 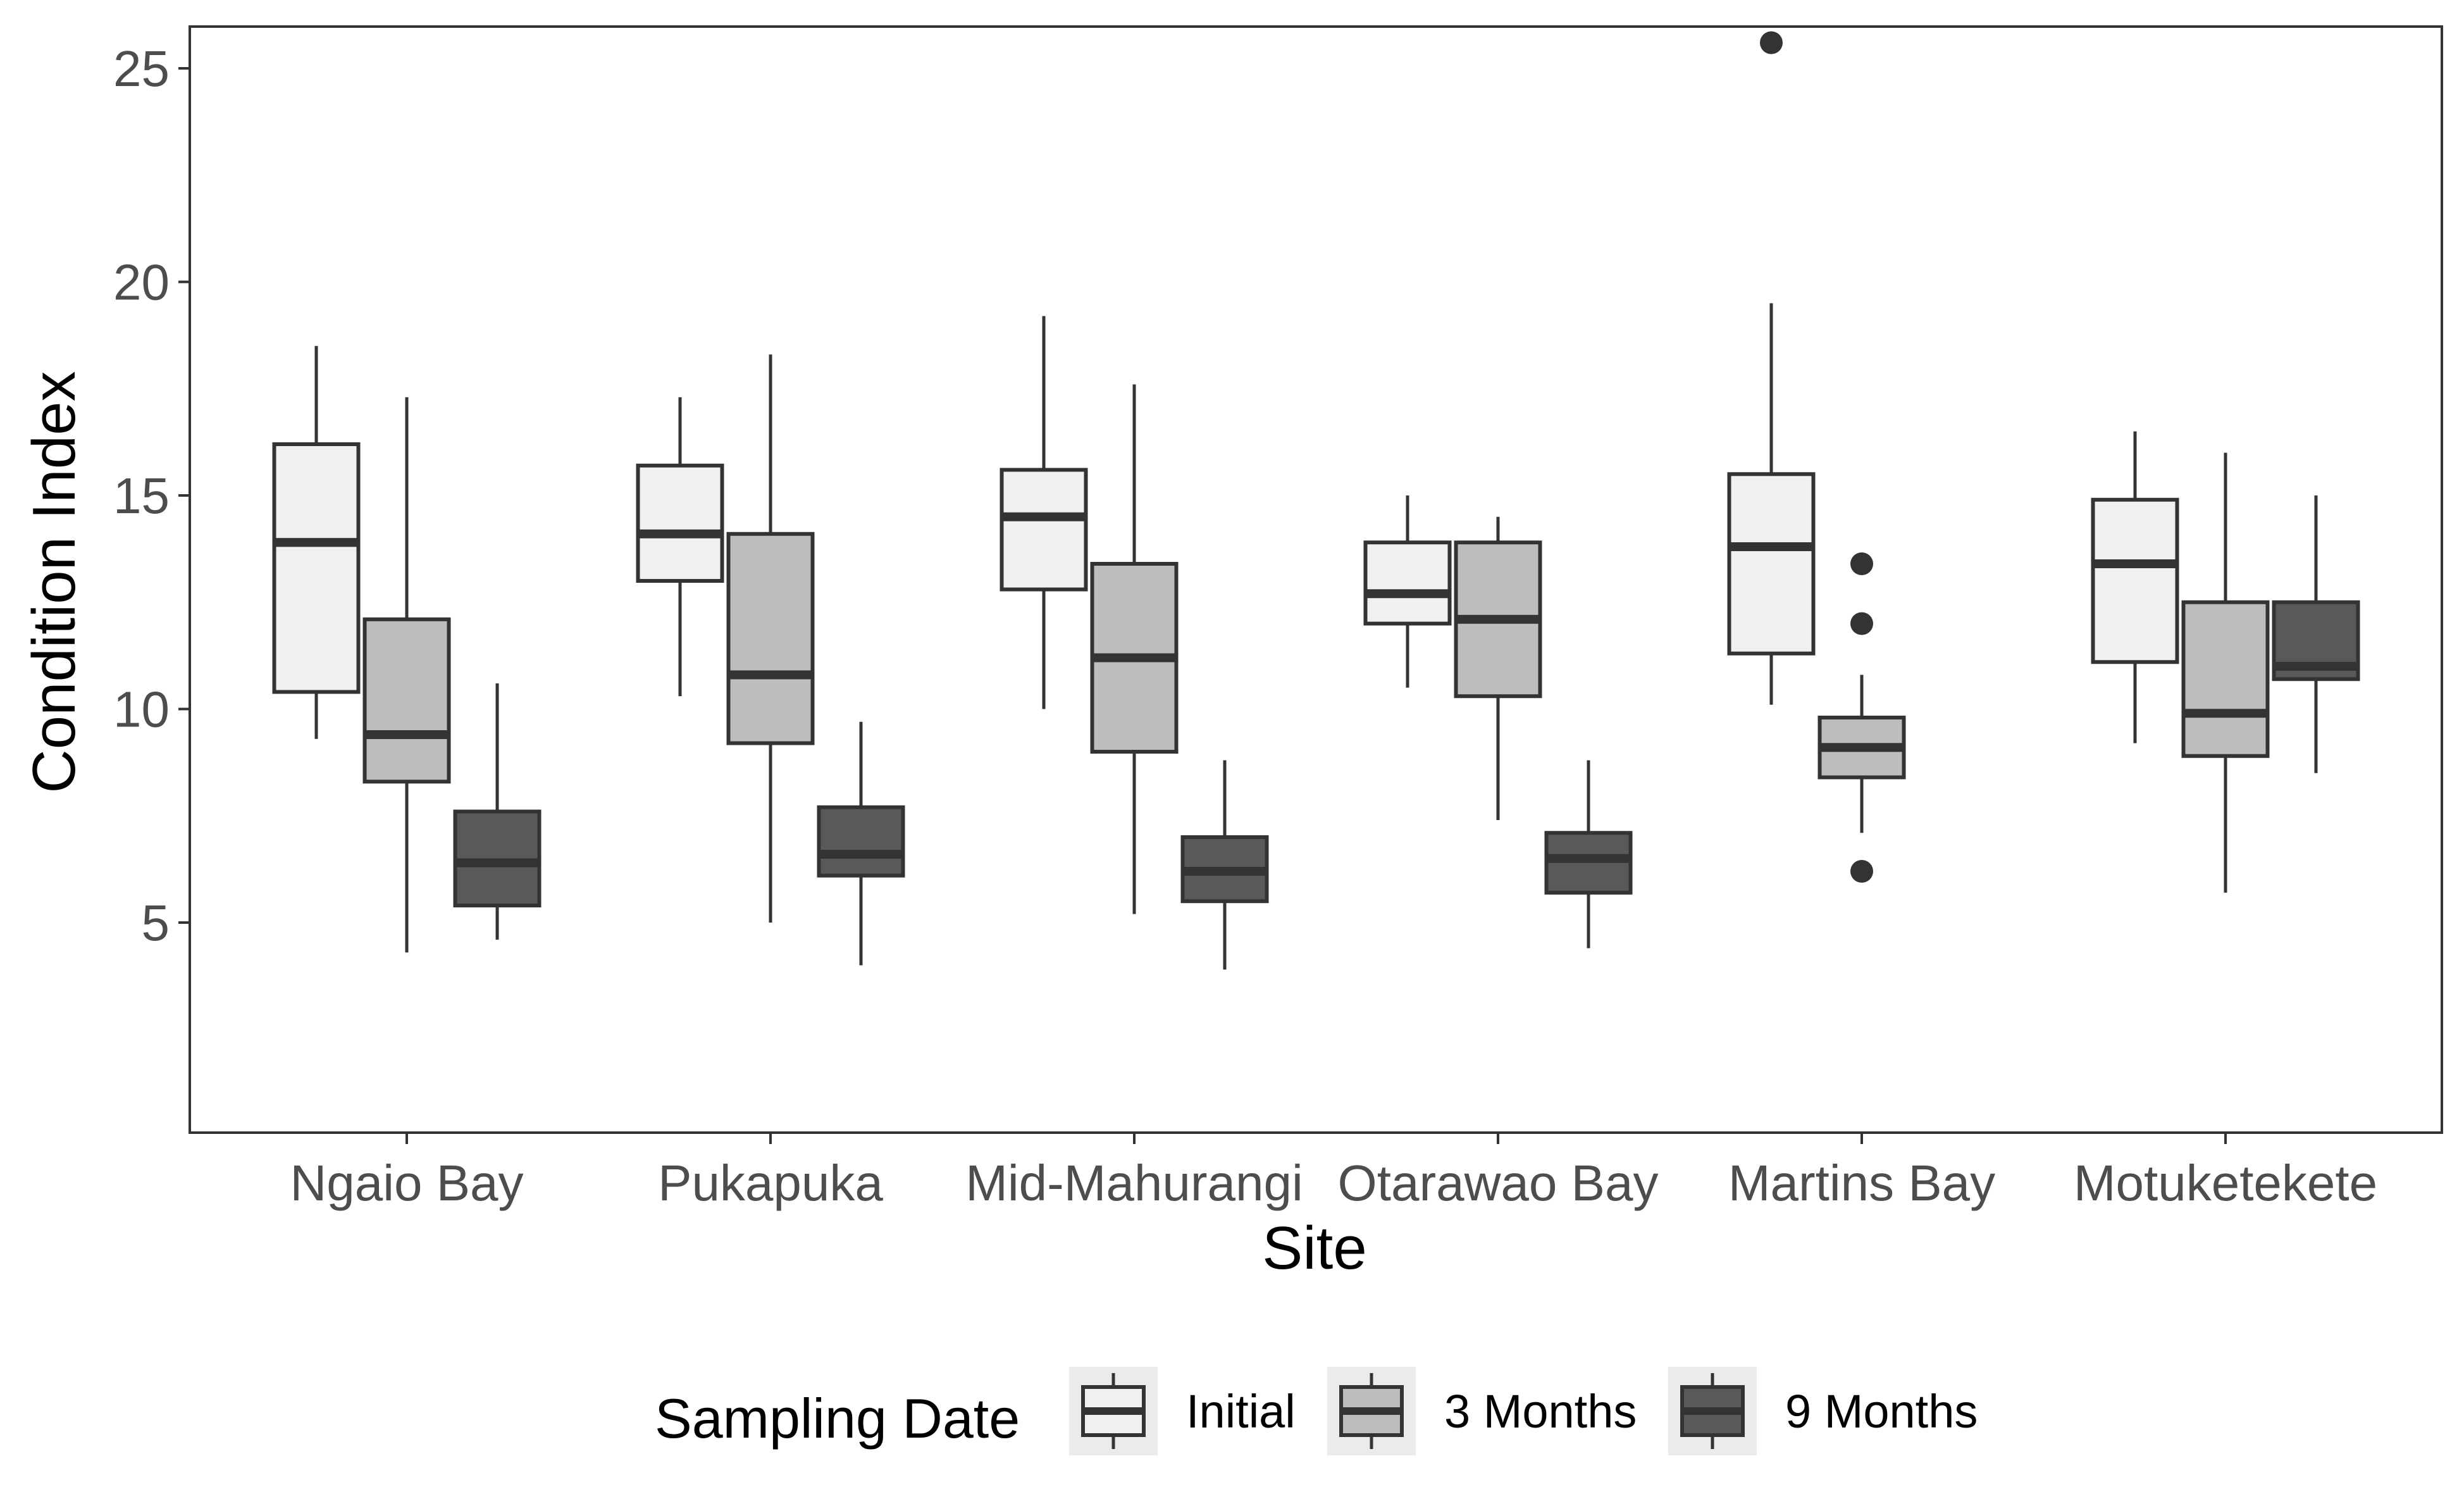 I want to click on legend-item-3-months: 3 Months, so click(x=1482, y=1411).